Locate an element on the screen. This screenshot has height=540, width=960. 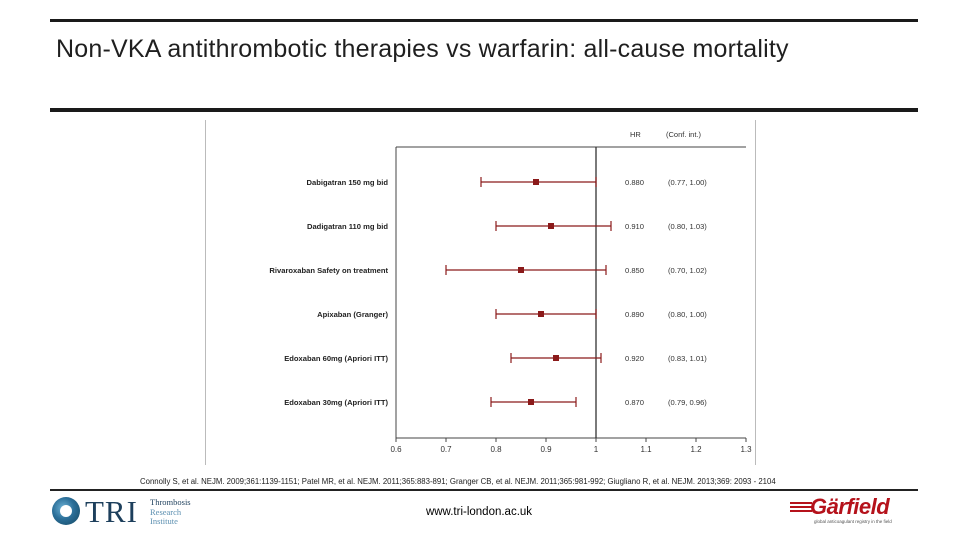
top-rule is located at coordinates (484, 20).